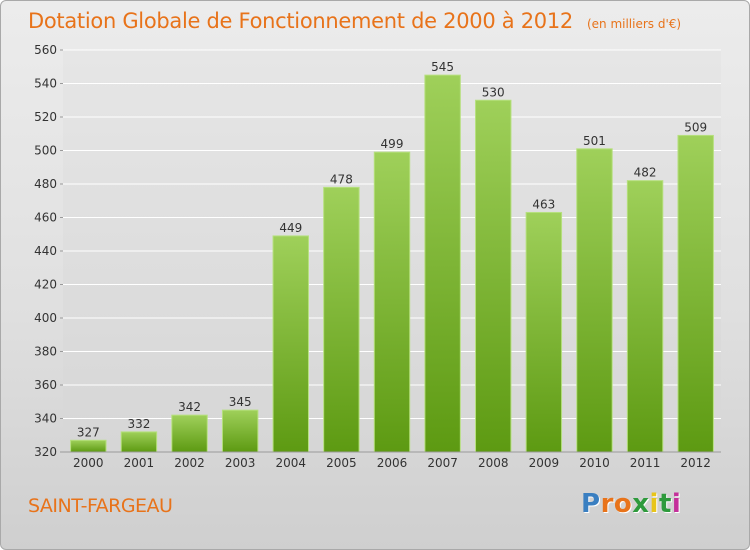 The height and width of the screenshot is (550, 750). I want to click on x-tick-label: 2008, so click(493, 463).